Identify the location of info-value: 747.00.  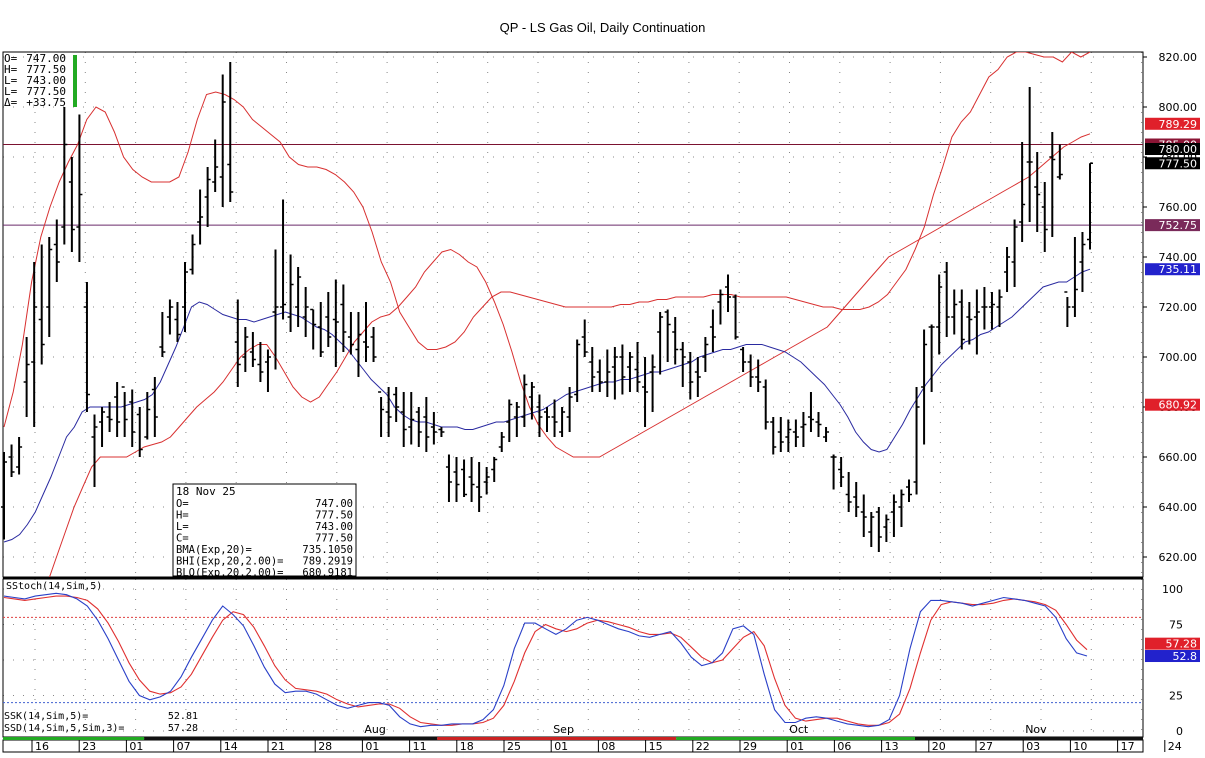
(334, 504).